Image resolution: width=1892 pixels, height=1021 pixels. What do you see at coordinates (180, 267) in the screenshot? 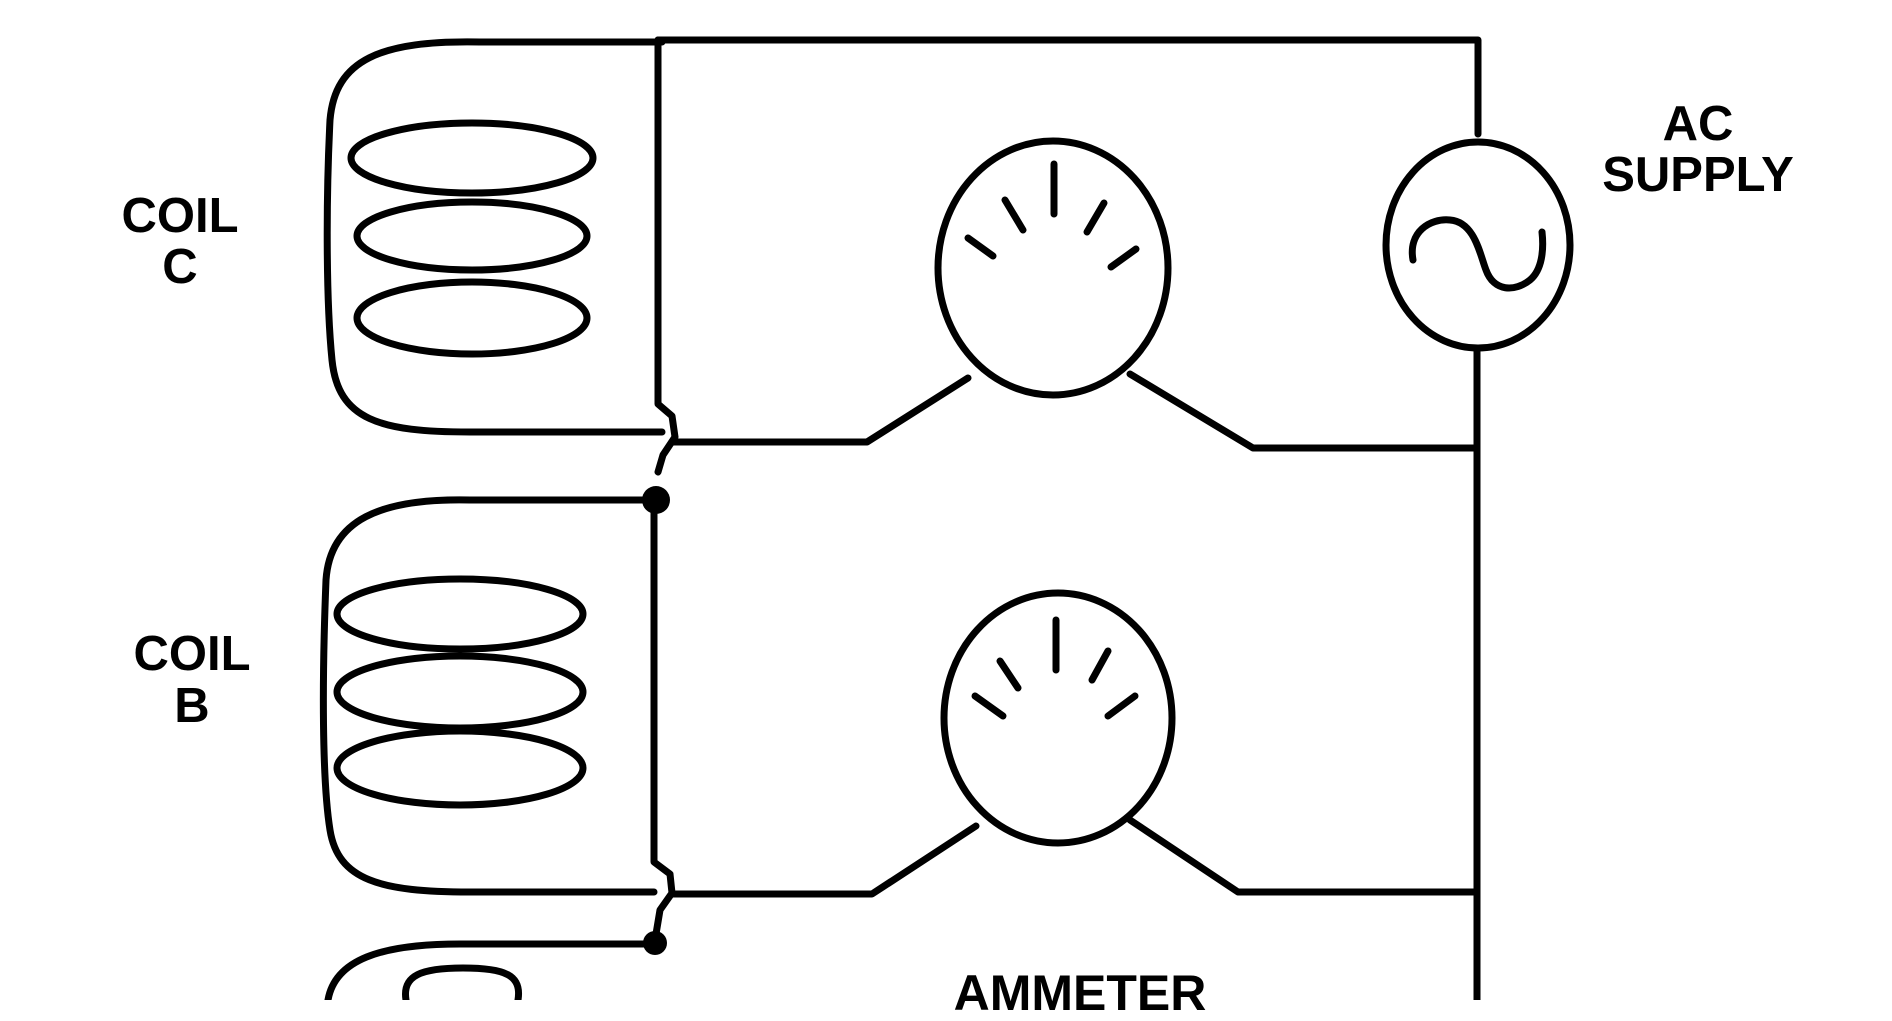
I see `coil-c-label-line2: C` at bounding box center [180, 267].